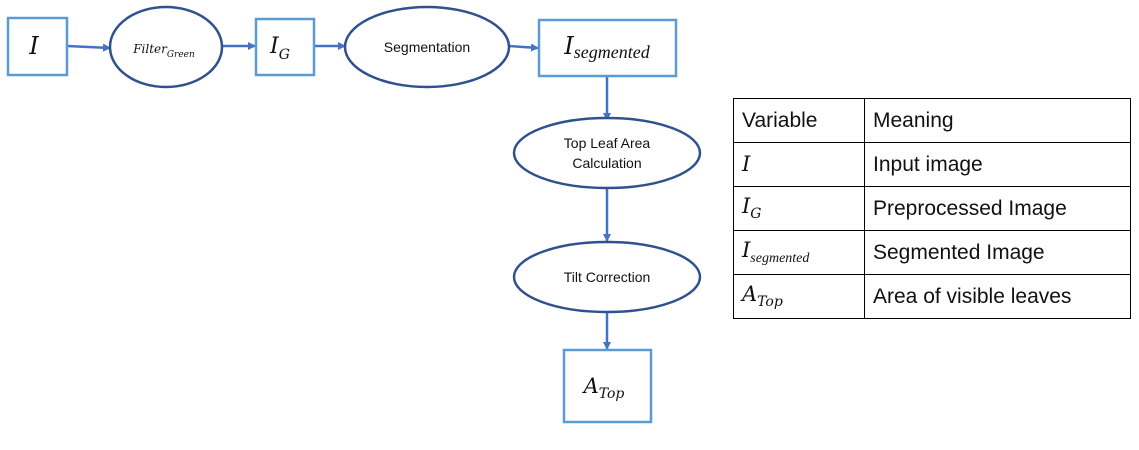  What do you see at coordinates (607, 143) in the screenshot?
I see `node-top-leaf-line1: Top Leaf Area` at bounding box center [607, 143].